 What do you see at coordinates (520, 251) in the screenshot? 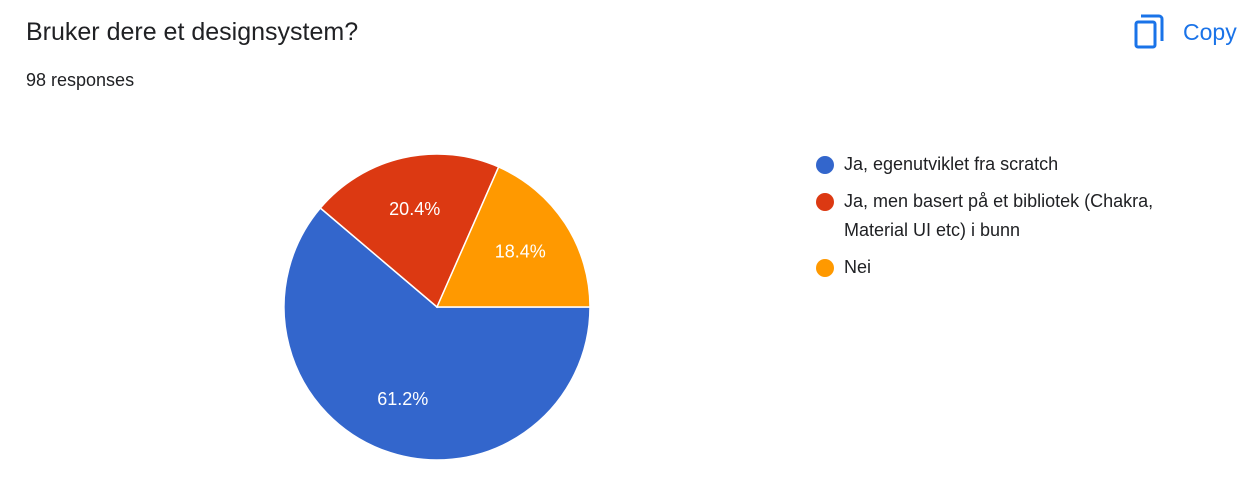
I see `slice-label: 18.4%` at bounding box center [520, 251].